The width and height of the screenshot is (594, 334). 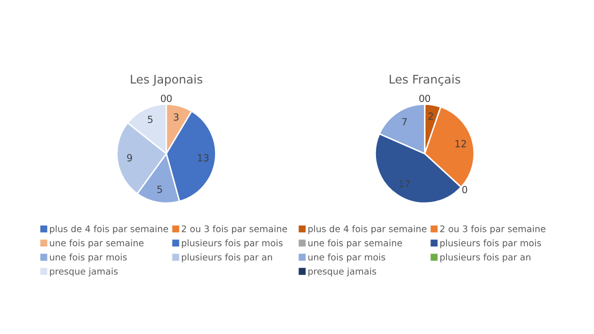 What do you see at coordinates (461, 144) in the screenshot?
I see `data-label: 12` at bounding box center [461, 144].